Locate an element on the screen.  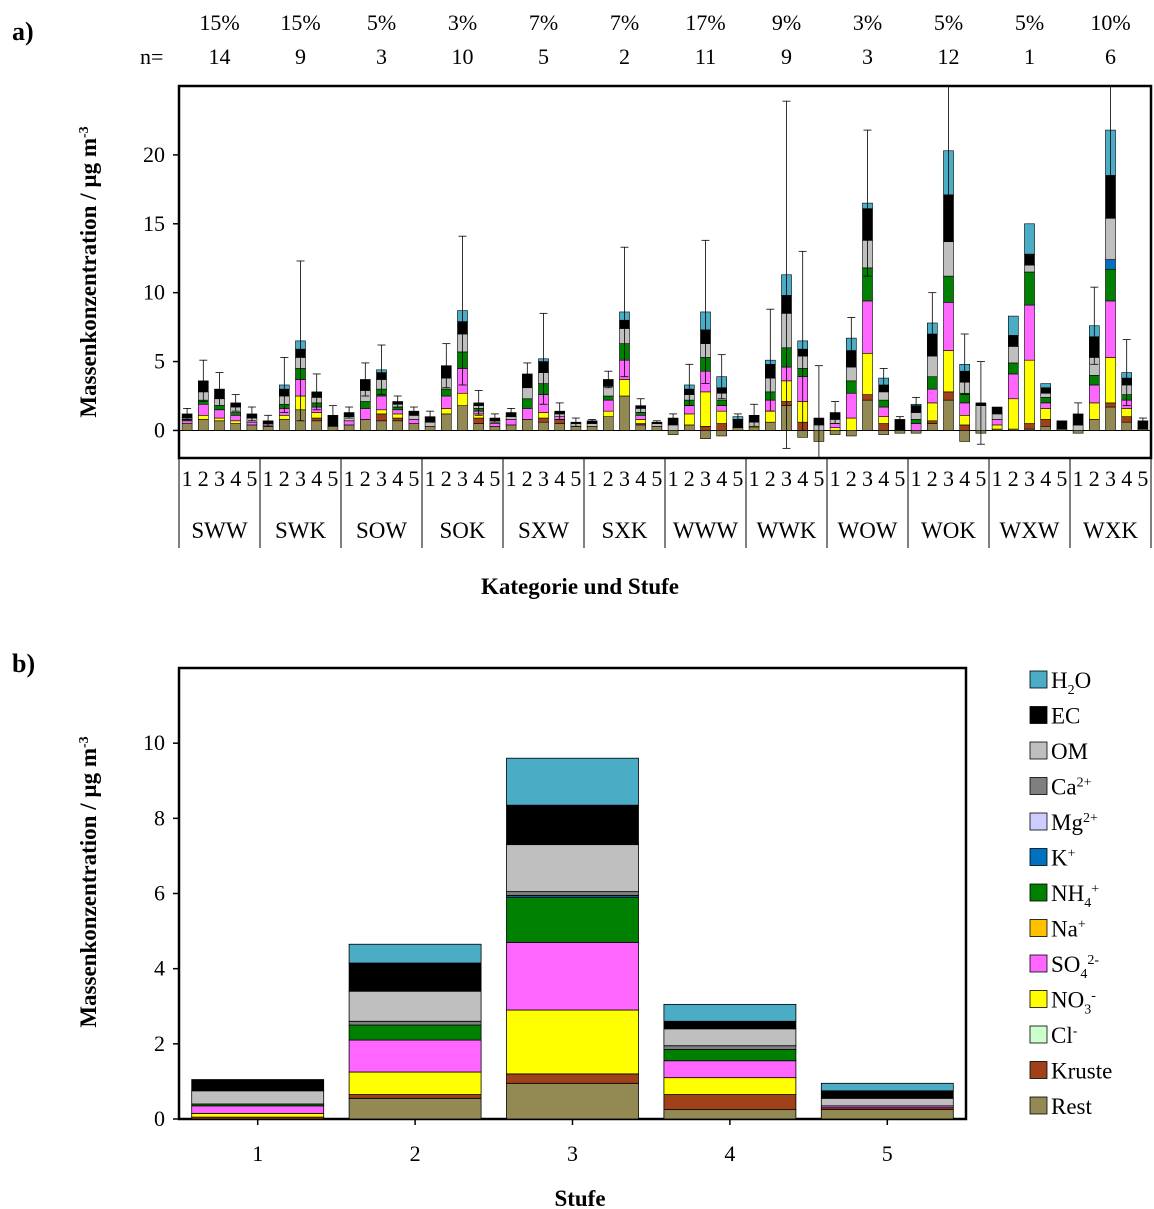
category-n-count: 12 is located at coordinates (949, 56).